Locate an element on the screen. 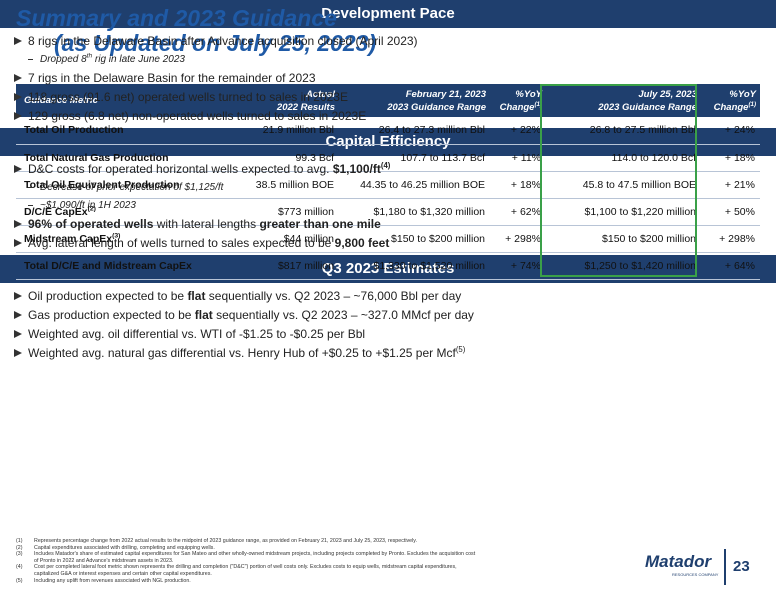 The height and width of the screenshot is (600, 776). text-run: flat is located at coordinates (196, 296).